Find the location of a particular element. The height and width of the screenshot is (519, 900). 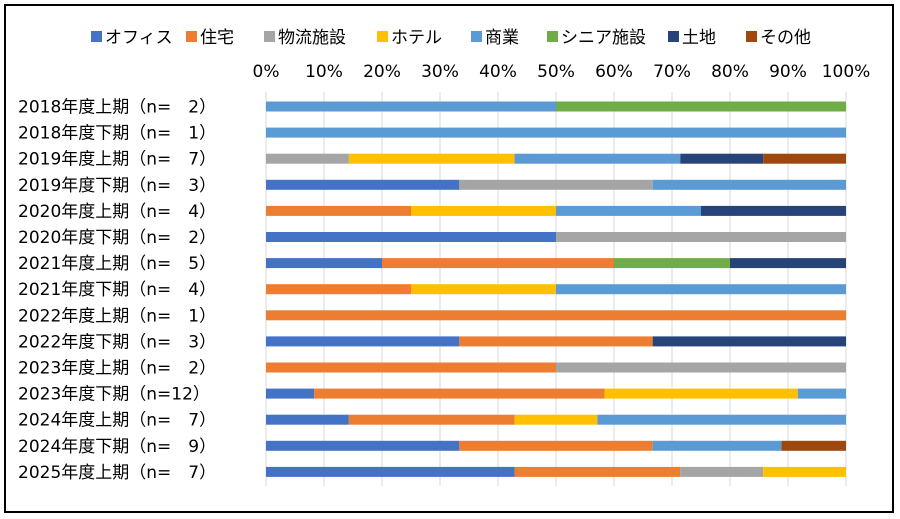

bar-segment-r7-s1 is located at coordinates (324, 263).